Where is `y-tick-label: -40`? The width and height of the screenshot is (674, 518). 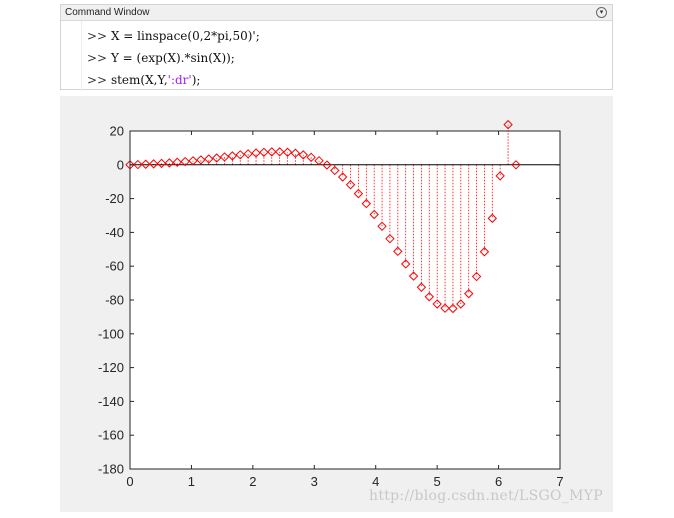 y-tick-label: -40 is located at coordinates (114, 232).